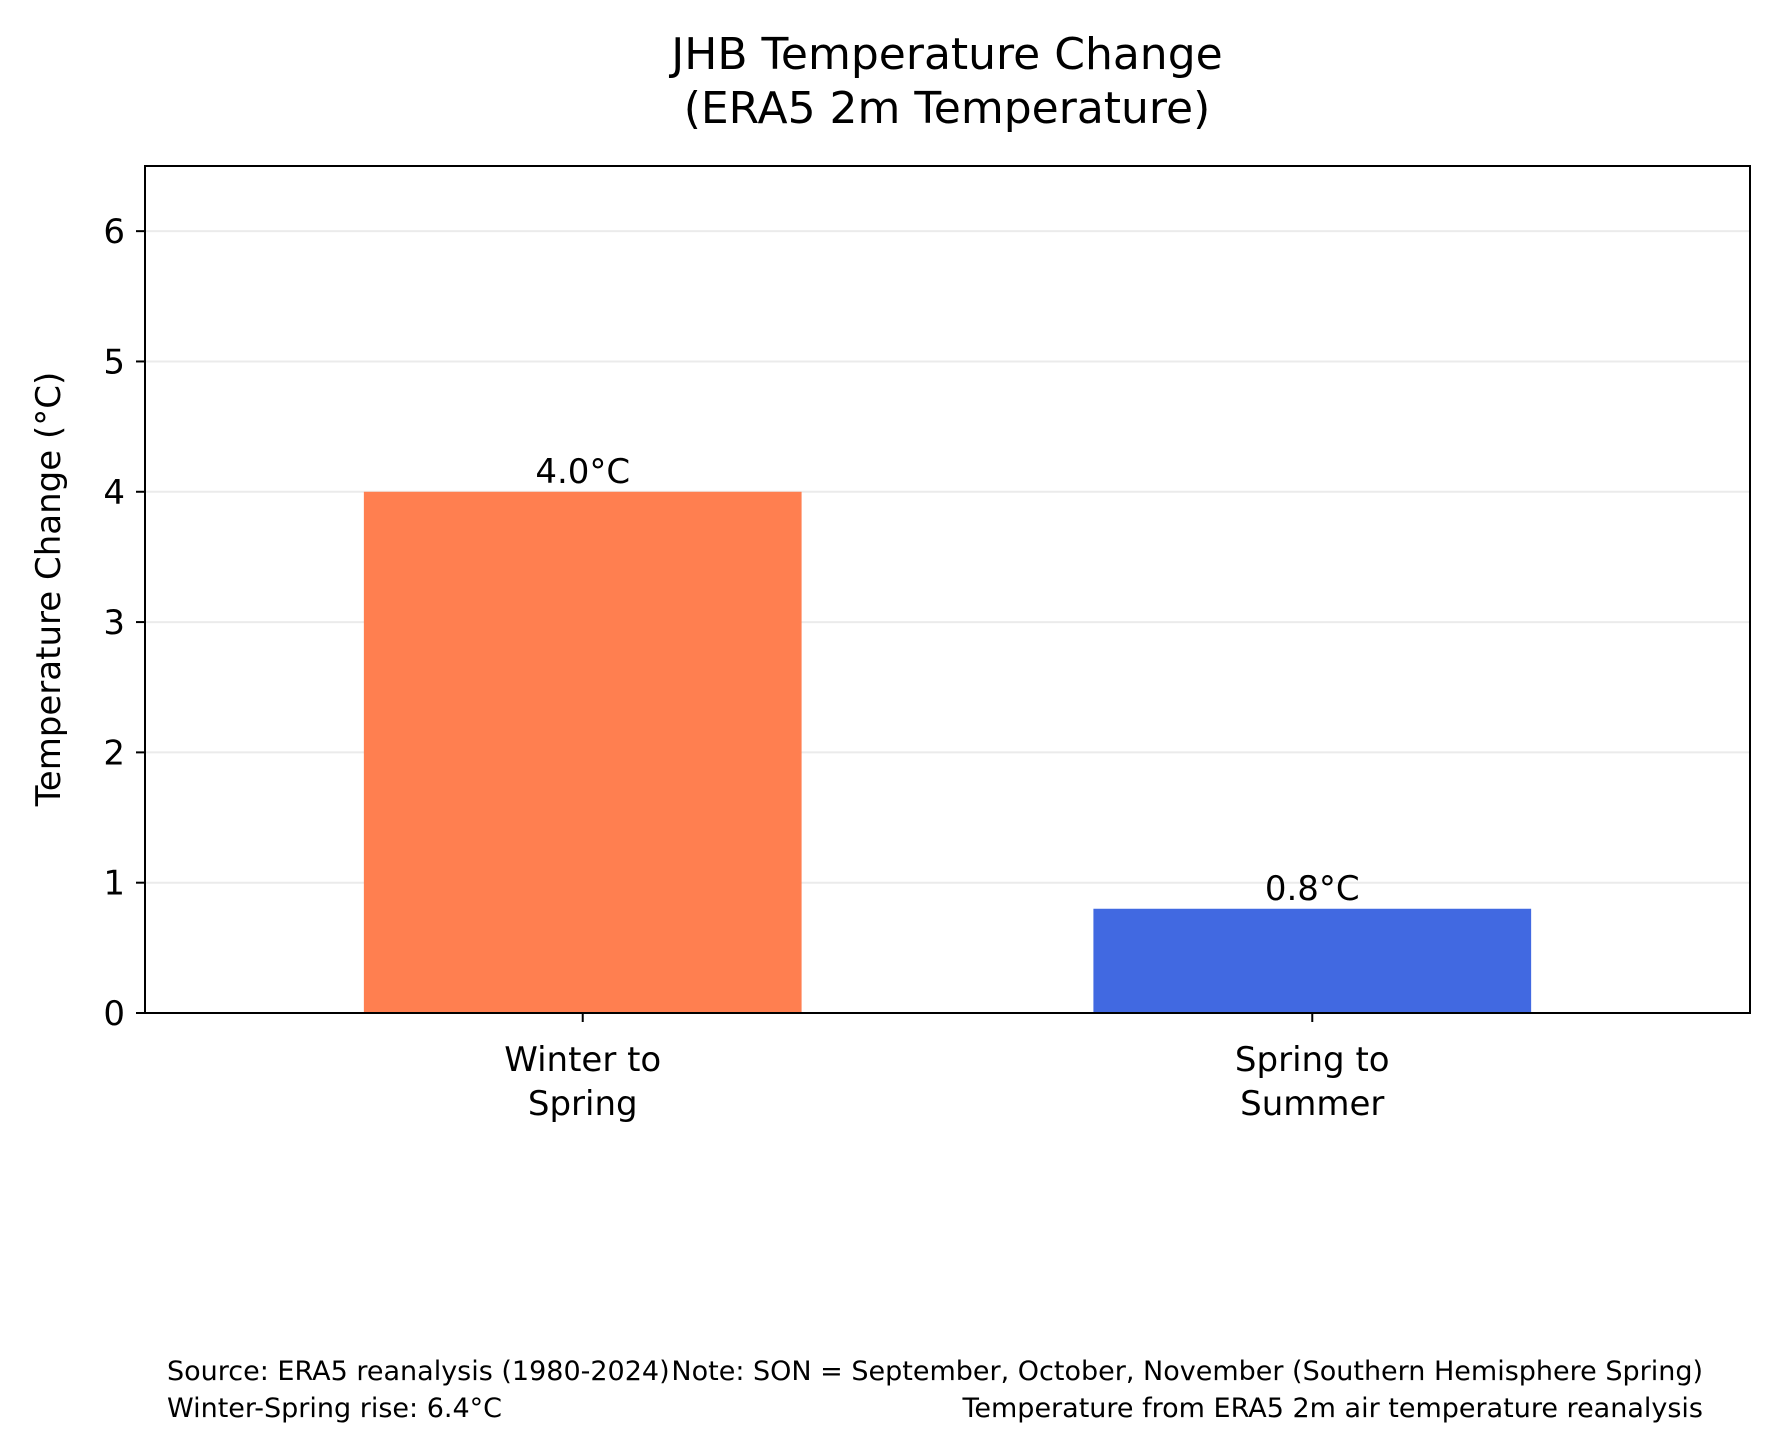 Image resolution: width=1770 pixels, height=1456 pixels. I want to click on footnote-source: Source: ERA5 reanalysis (1980-2024), so click(418, 1371).